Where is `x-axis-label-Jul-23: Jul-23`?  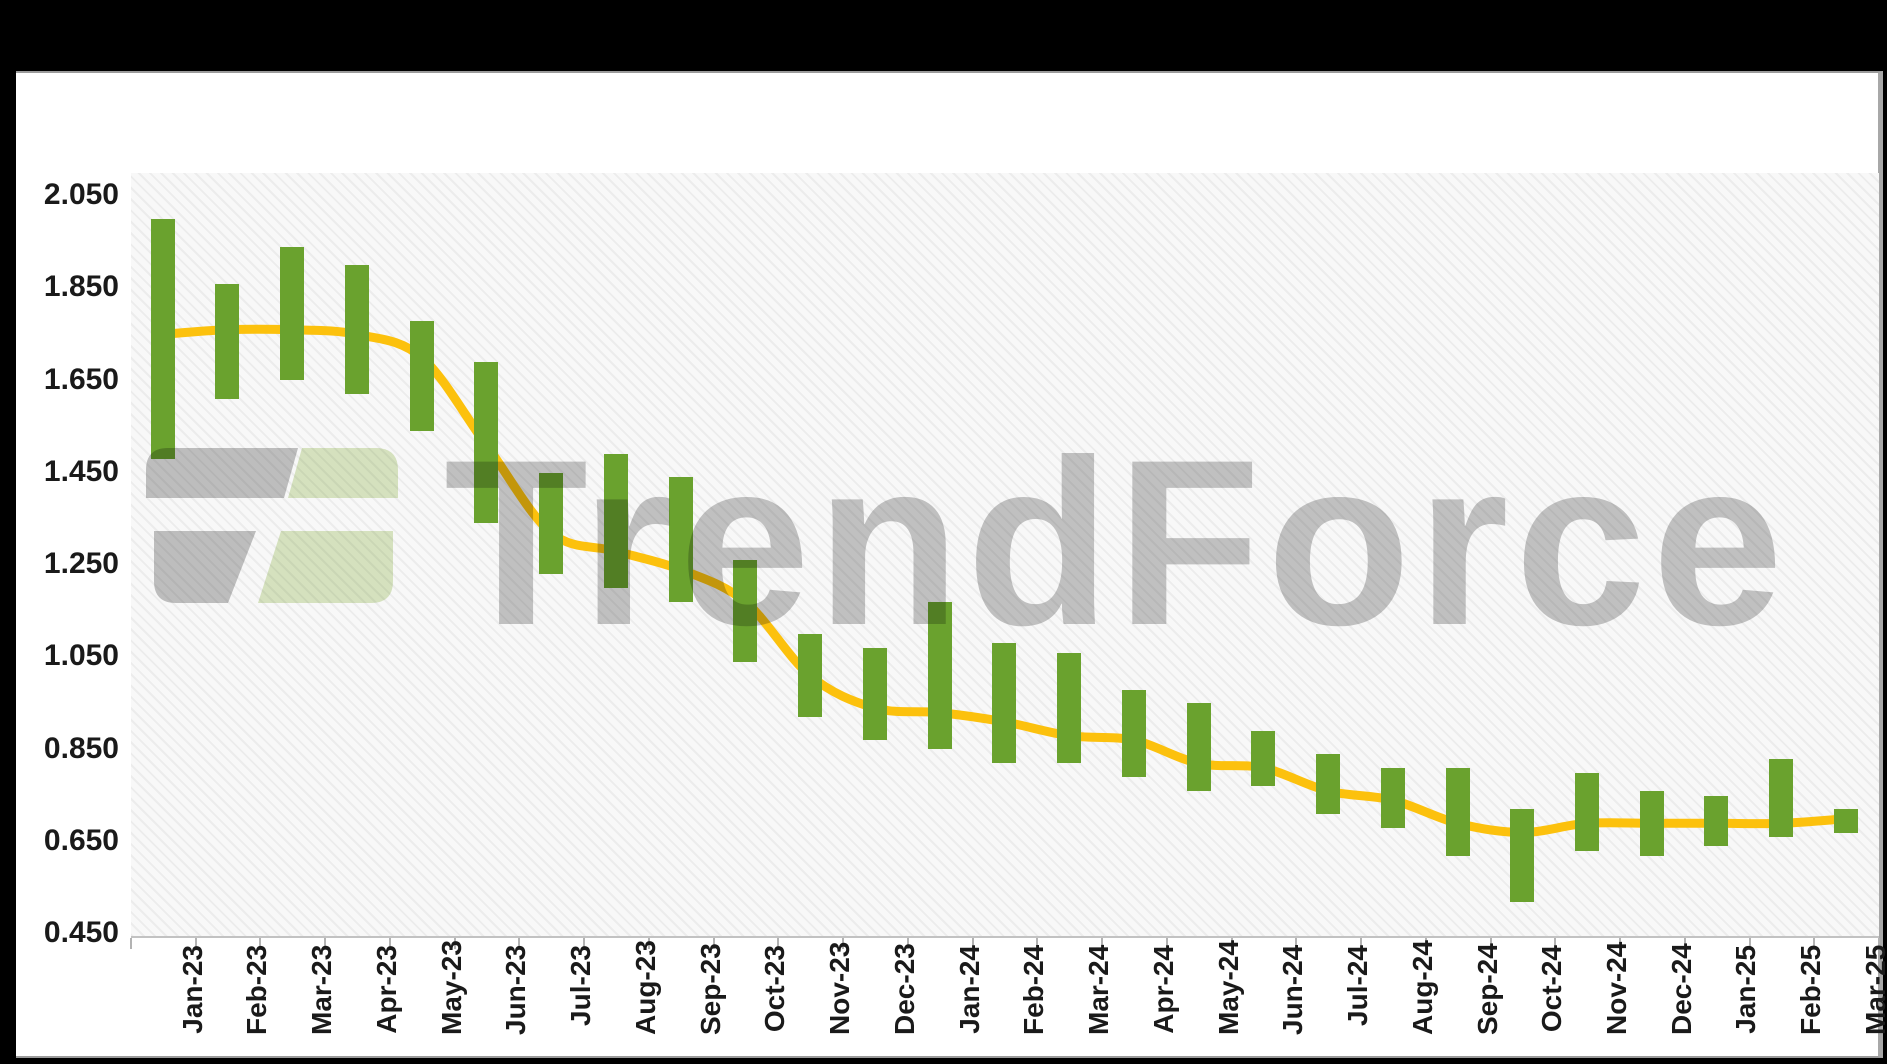
x-axis-label-Jul-23: Jul-23 is located at coordinates (581, 985).